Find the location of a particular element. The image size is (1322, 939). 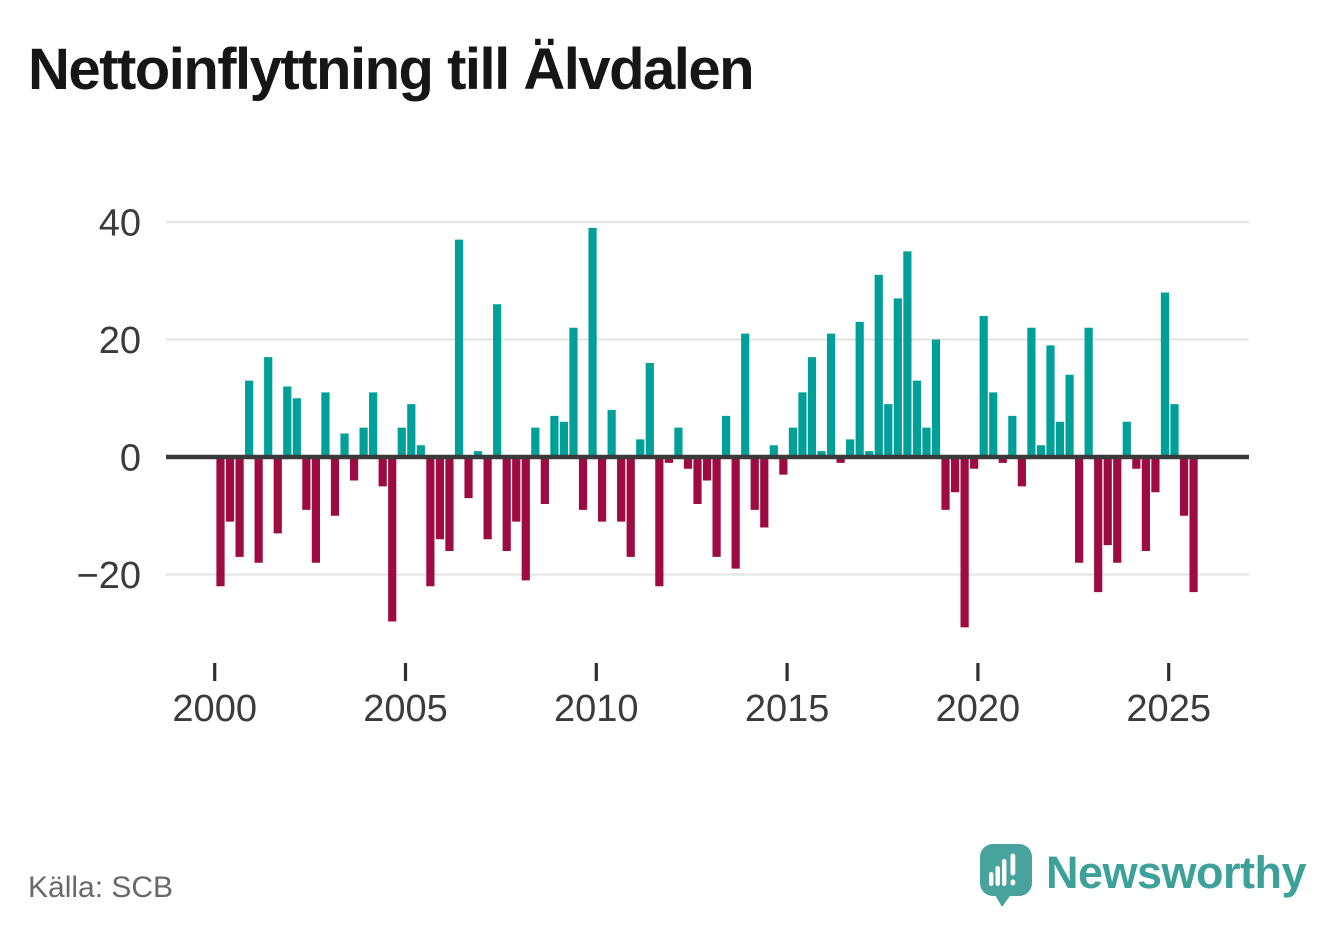

bar-2025-q3 is located at coordinates (1193, 525).